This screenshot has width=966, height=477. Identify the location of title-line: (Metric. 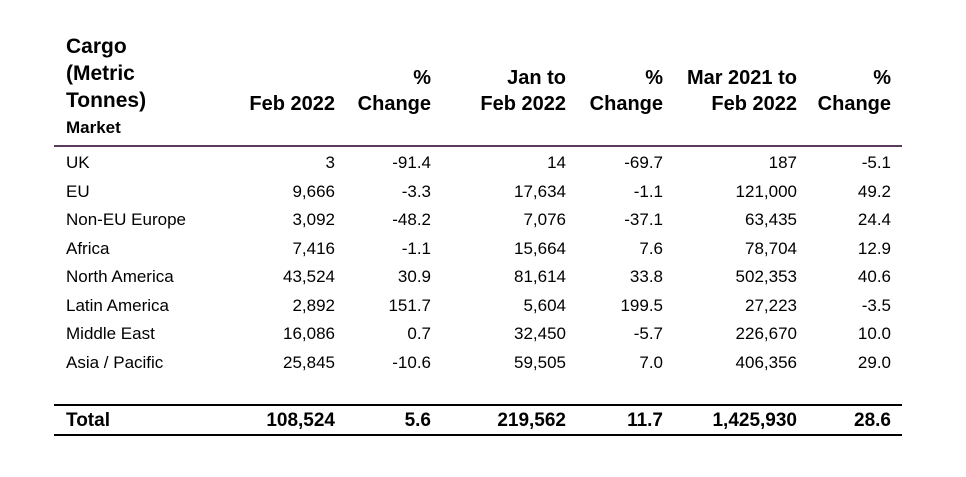
(100, 73).